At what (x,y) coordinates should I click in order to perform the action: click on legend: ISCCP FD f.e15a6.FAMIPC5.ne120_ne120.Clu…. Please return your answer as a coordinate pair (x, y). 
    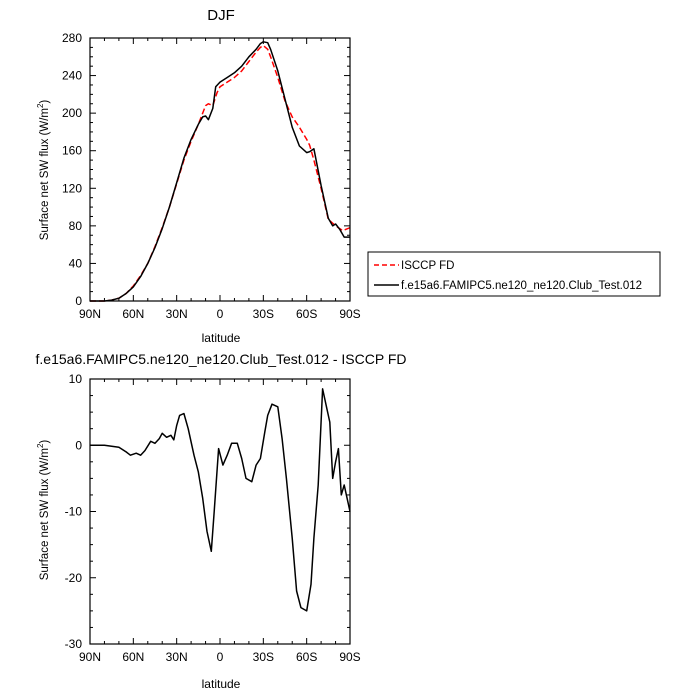
    Looking at the image, I should click on (514, 274).